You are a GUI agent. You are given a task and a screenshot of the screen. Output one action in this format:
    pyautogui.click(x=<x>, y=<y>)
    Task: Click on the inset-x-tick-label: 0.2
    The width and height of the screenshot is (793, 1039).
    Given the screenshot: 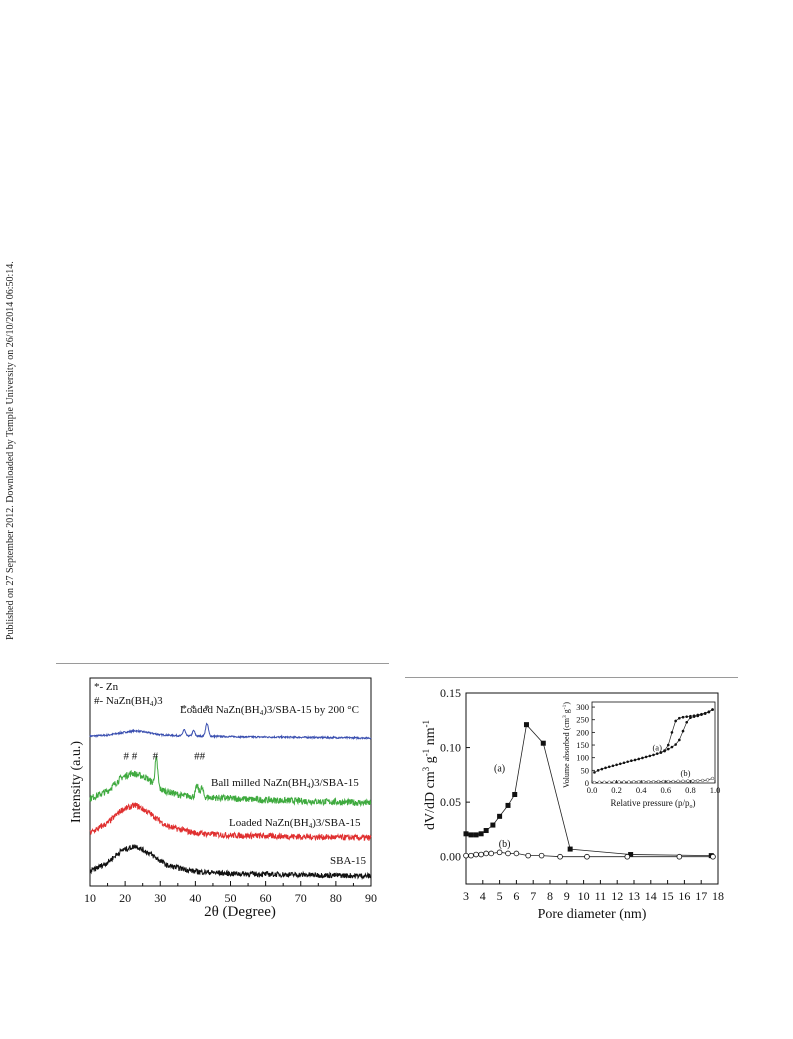 What is the action you would take?
    pyautogui.click(x=616, y=790)
    